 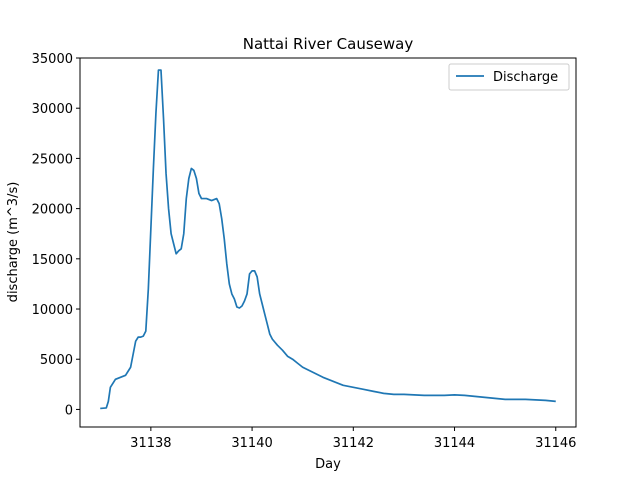 I want to click on y-tick-label: 20000, so click(x=52, y=210).